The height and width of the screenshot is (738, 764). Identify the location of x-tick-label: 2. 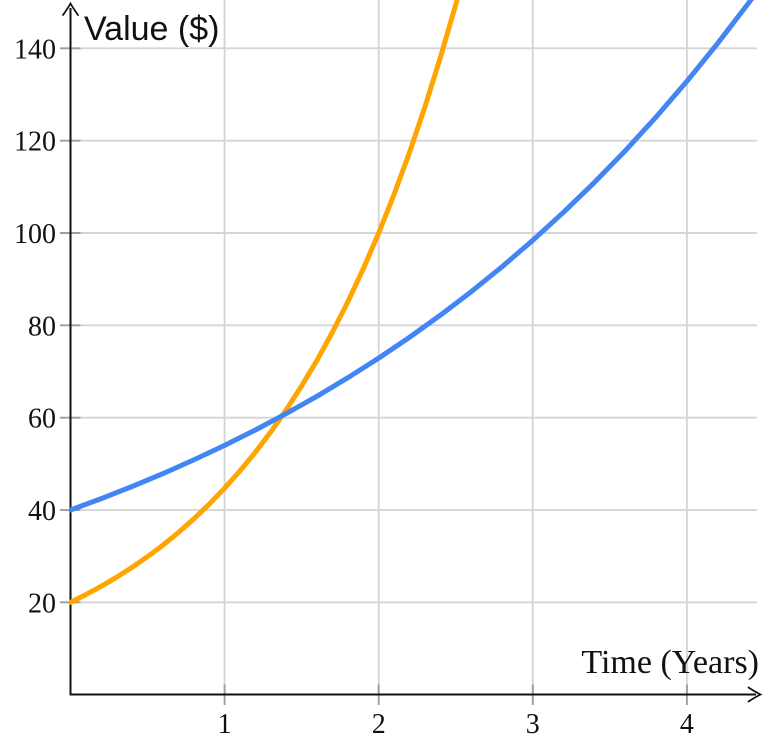
(379, 723).